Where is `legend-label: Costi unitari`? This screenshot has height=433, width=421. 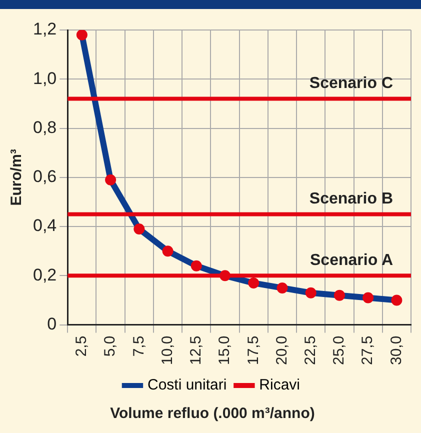
legend-label: Costi unitari is located at coordinates (187, 385).